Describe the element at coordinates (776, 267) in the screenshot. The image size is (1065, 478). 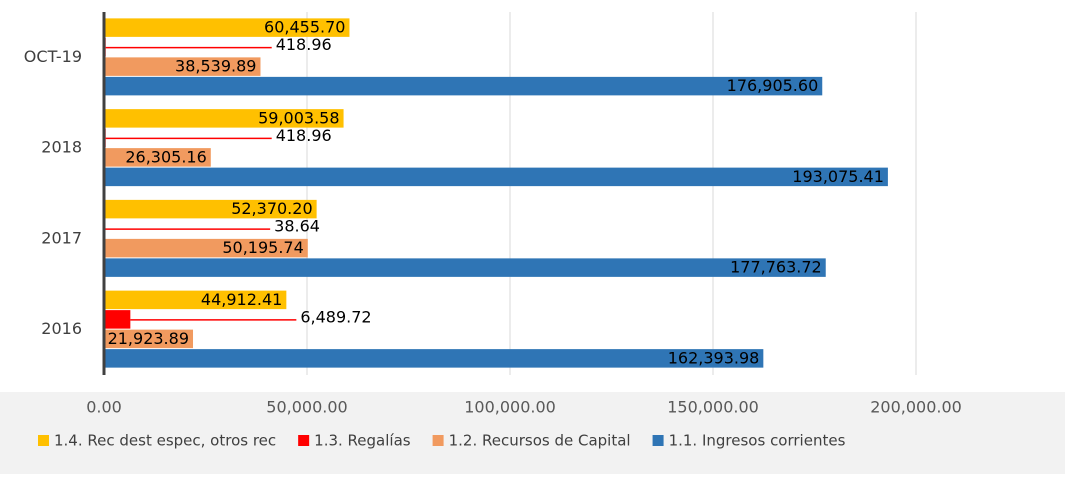
I see `data-label: 177,763.72` at that location.